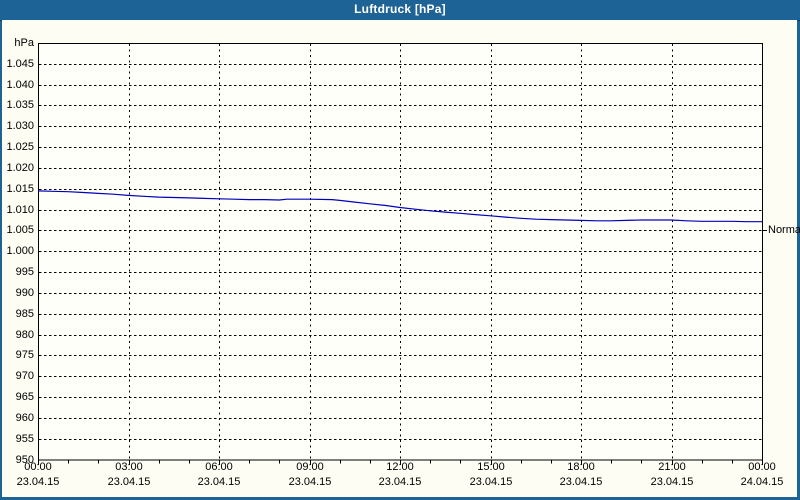  I want to click on x-tick-time-label: 06:00, so click(219, 467).